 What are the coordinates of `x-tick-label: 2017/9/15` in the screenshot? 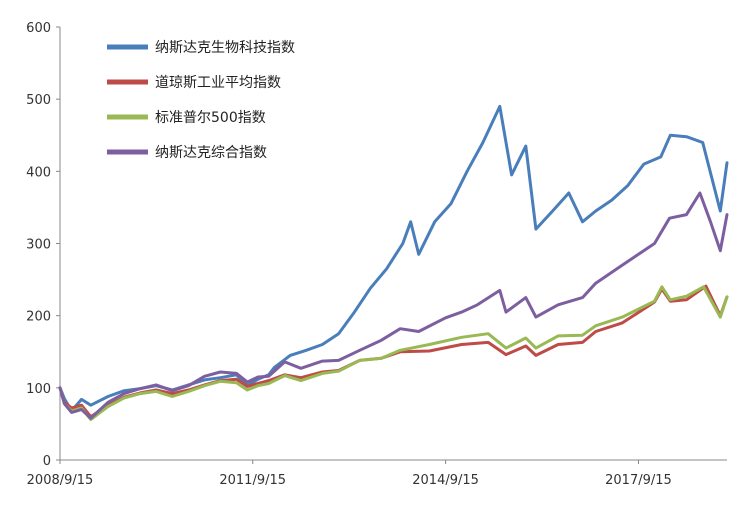 It's located at (638, 480).